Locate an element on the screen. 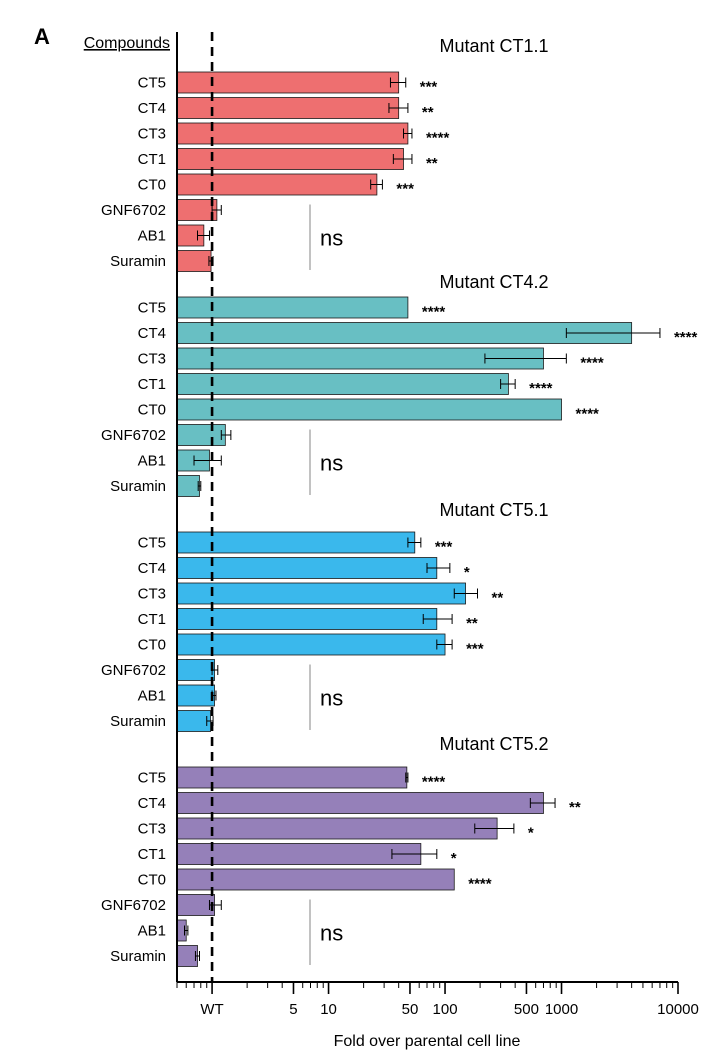 The image size is (728, 1056). row-header: Compounds is located at coordinates (127, 43).